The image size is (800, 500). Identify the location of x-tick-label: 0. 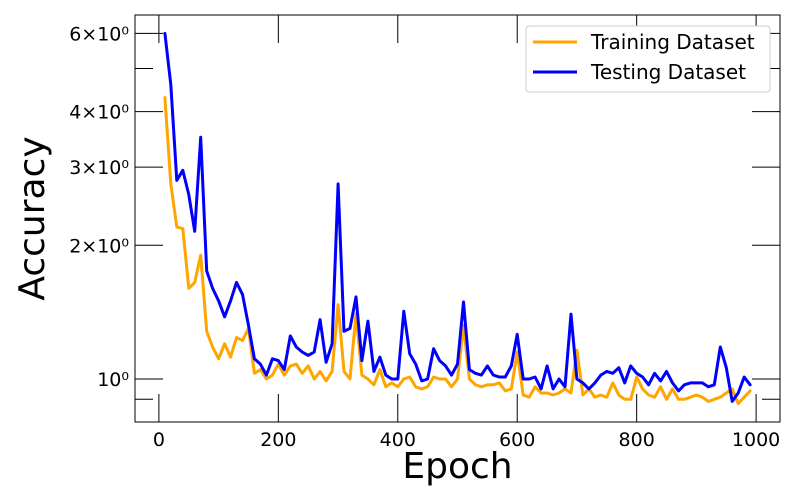
(159, 440).